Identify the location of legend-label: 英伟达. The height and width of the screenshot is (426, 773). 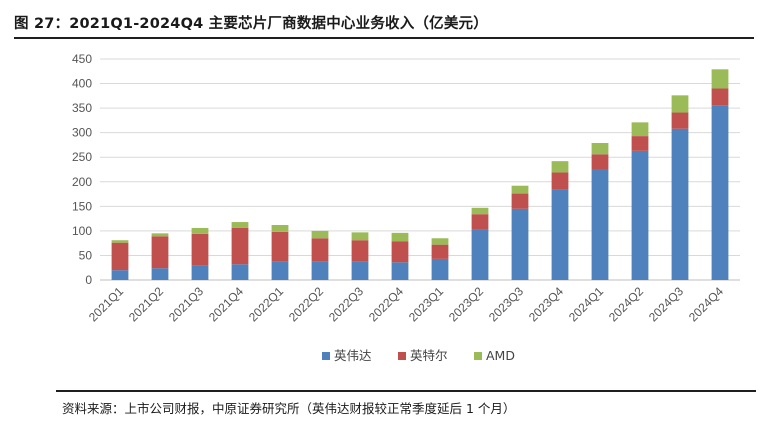
(353, 355).